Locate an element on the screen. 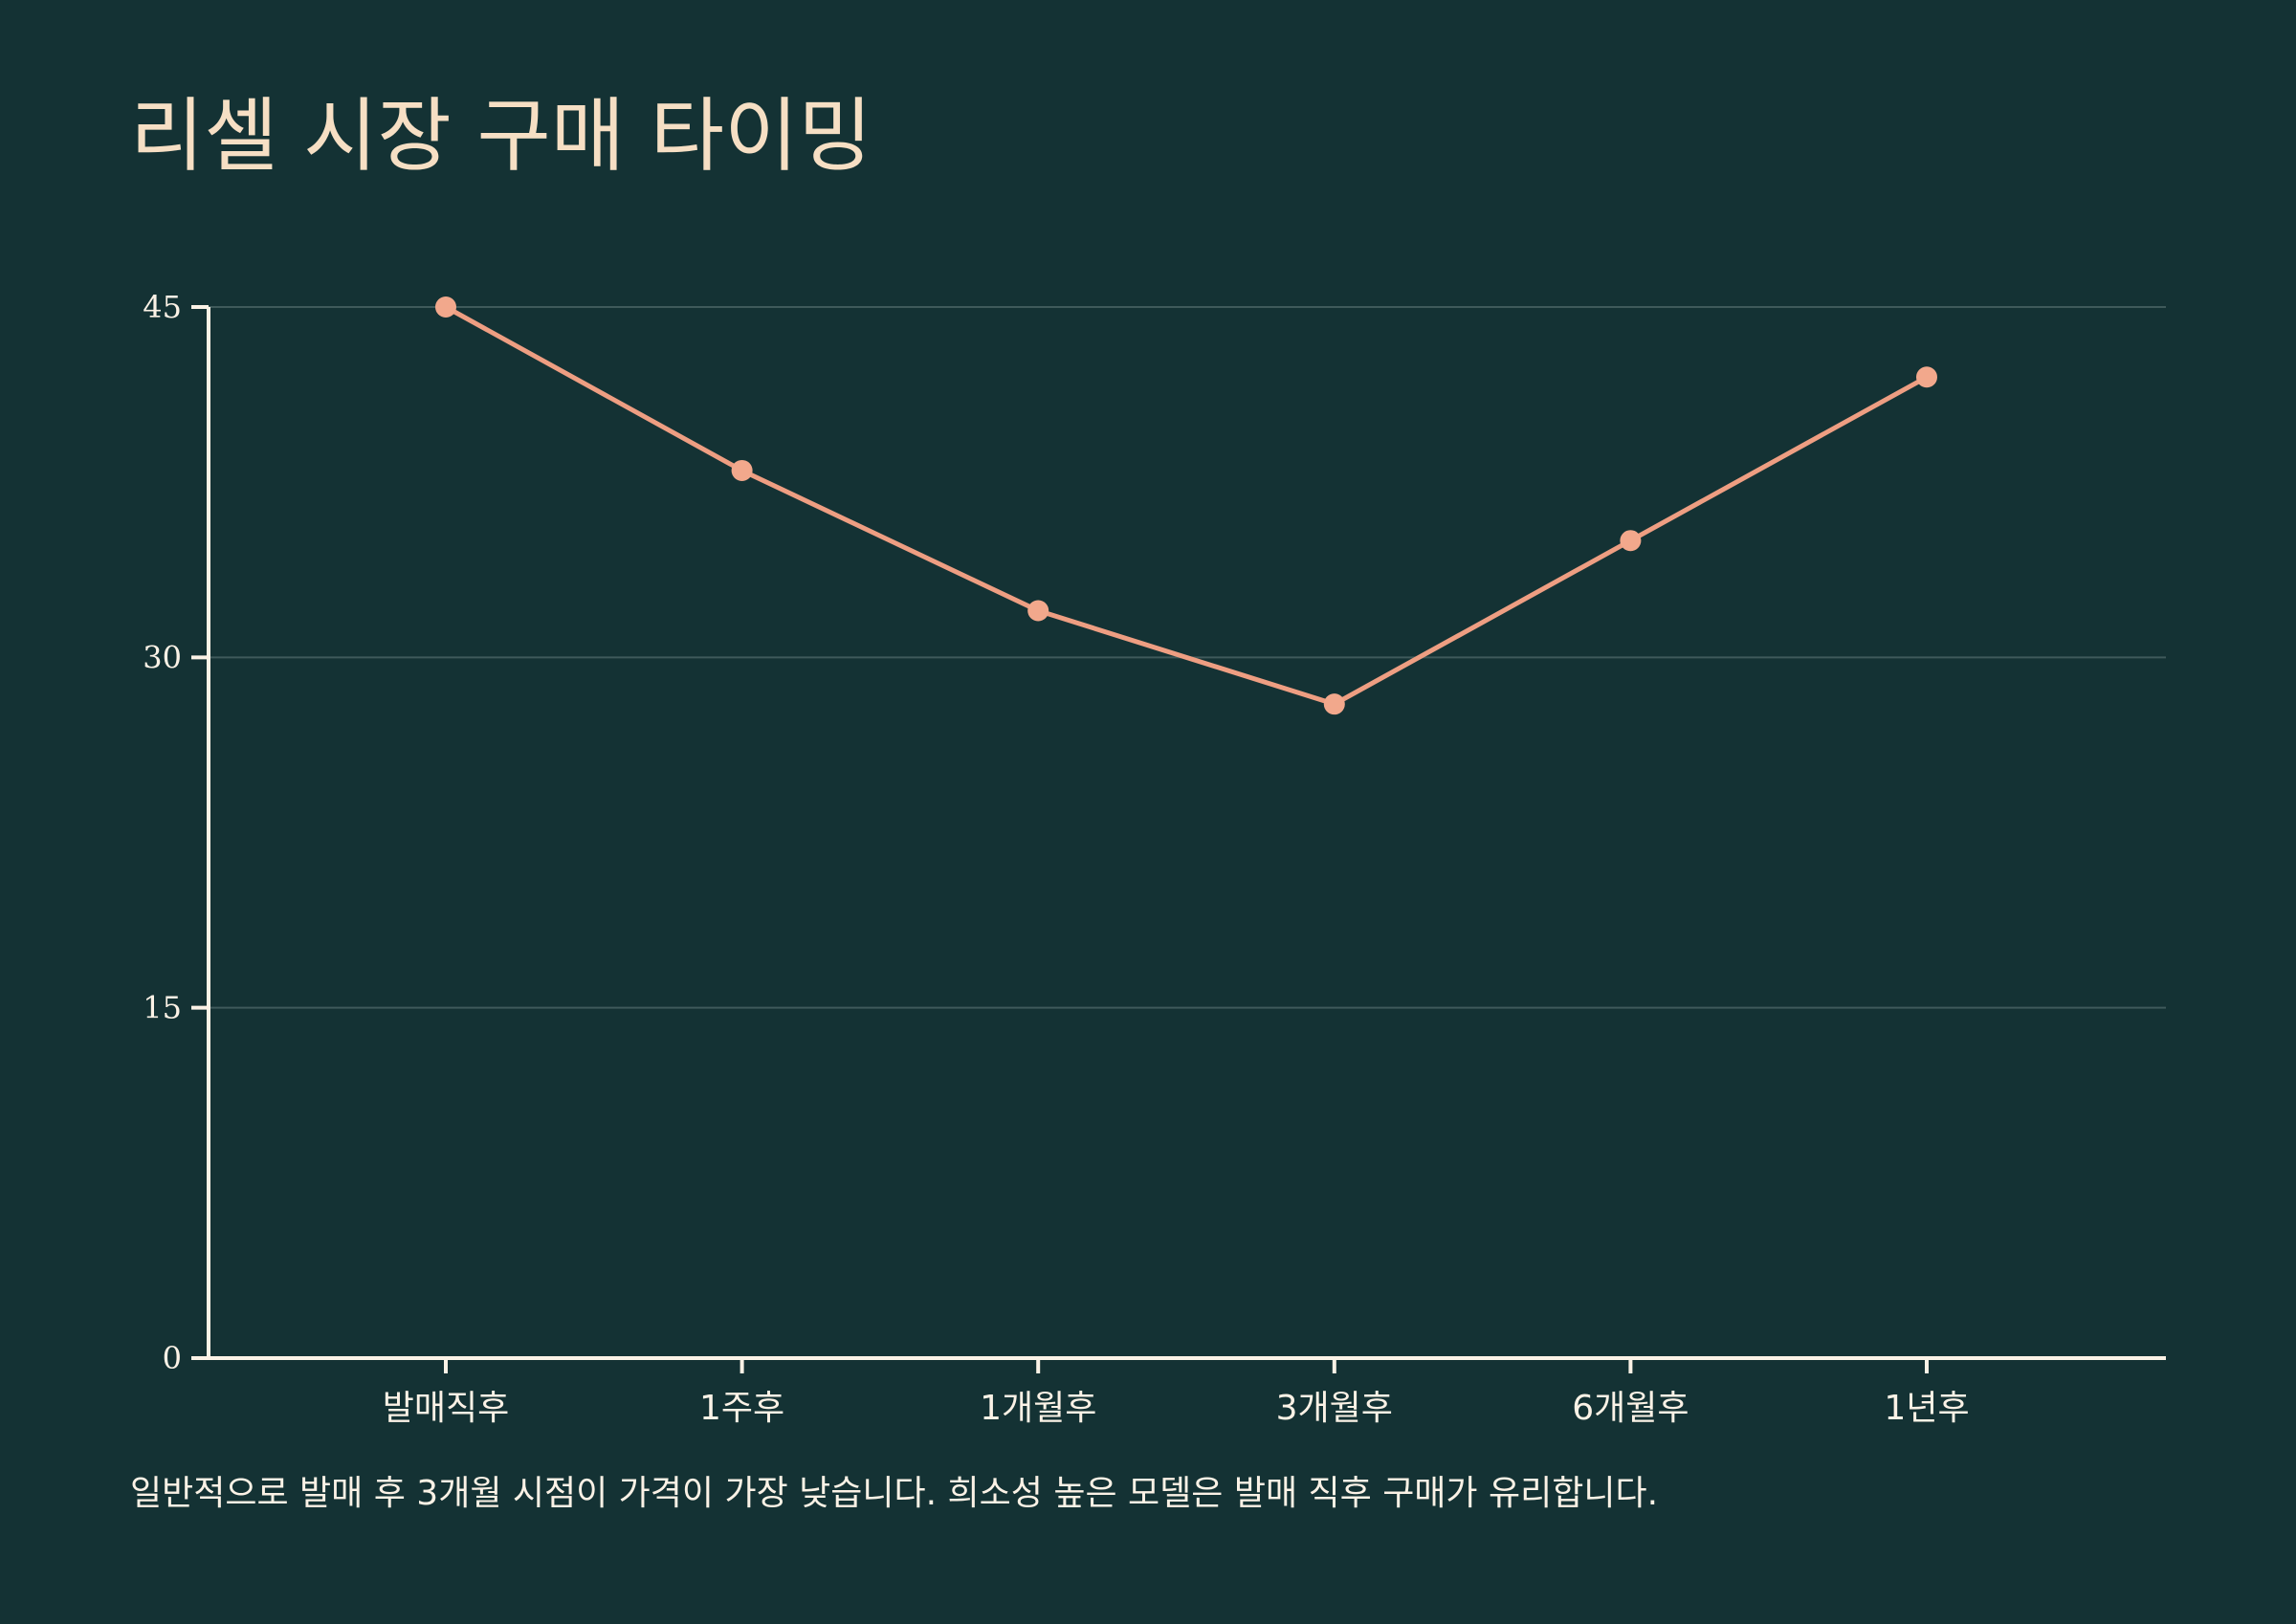  x-tick-label: 1년후 is located at coordinates (1927, 1409).